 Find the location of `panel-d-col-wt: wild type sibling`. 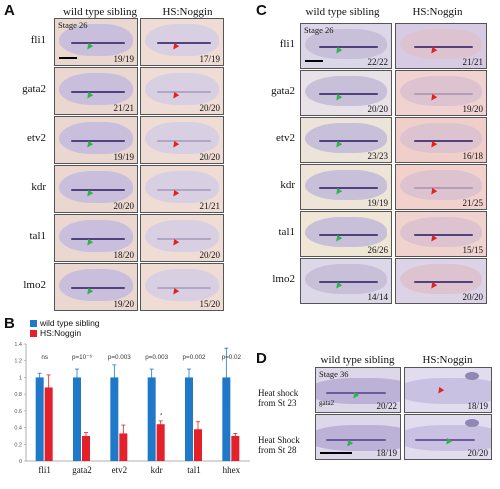

panel-d-col-wt: wild type sibling is located at coordinates (357, 360).